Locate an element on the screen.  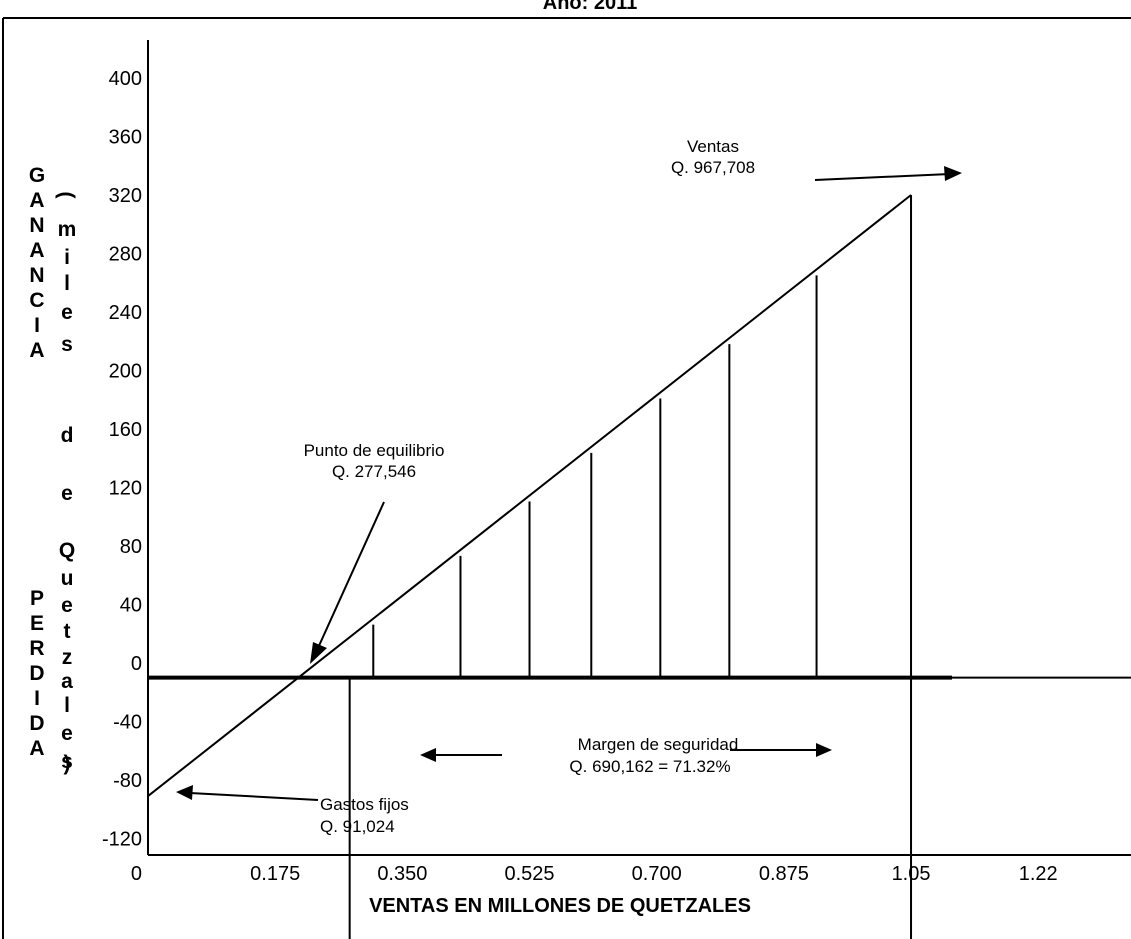
y-tick-label: 160 is located at coordinates (125, 430).